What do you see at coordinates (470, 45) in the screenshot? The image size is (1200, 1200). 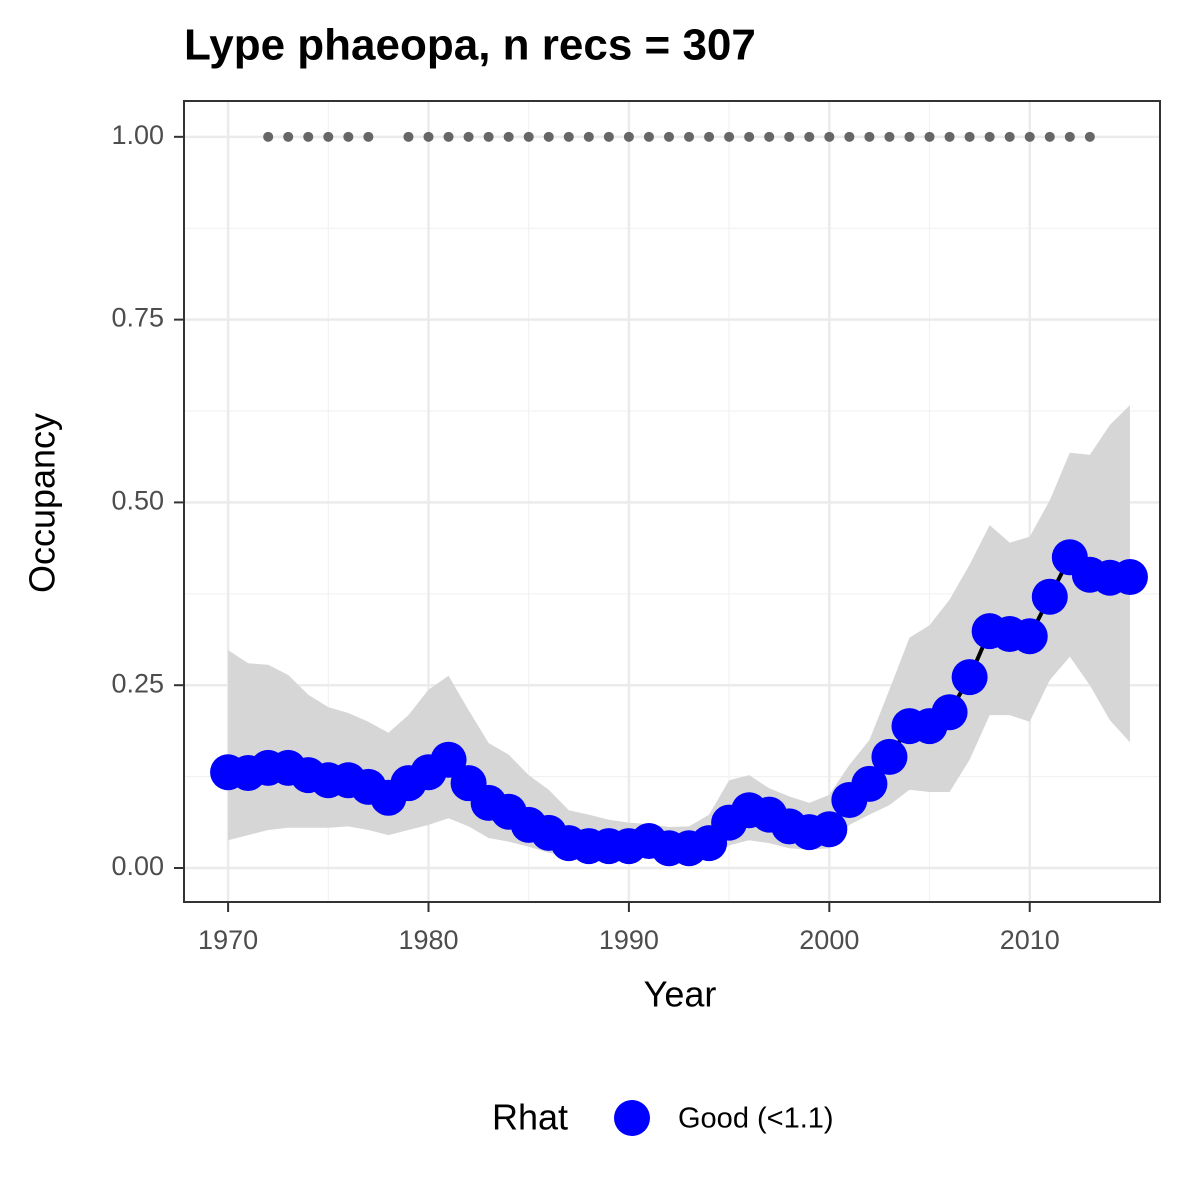 I see `chart-title: Lype phaeopa, n recs = 307` at bounding box center [470, 45].